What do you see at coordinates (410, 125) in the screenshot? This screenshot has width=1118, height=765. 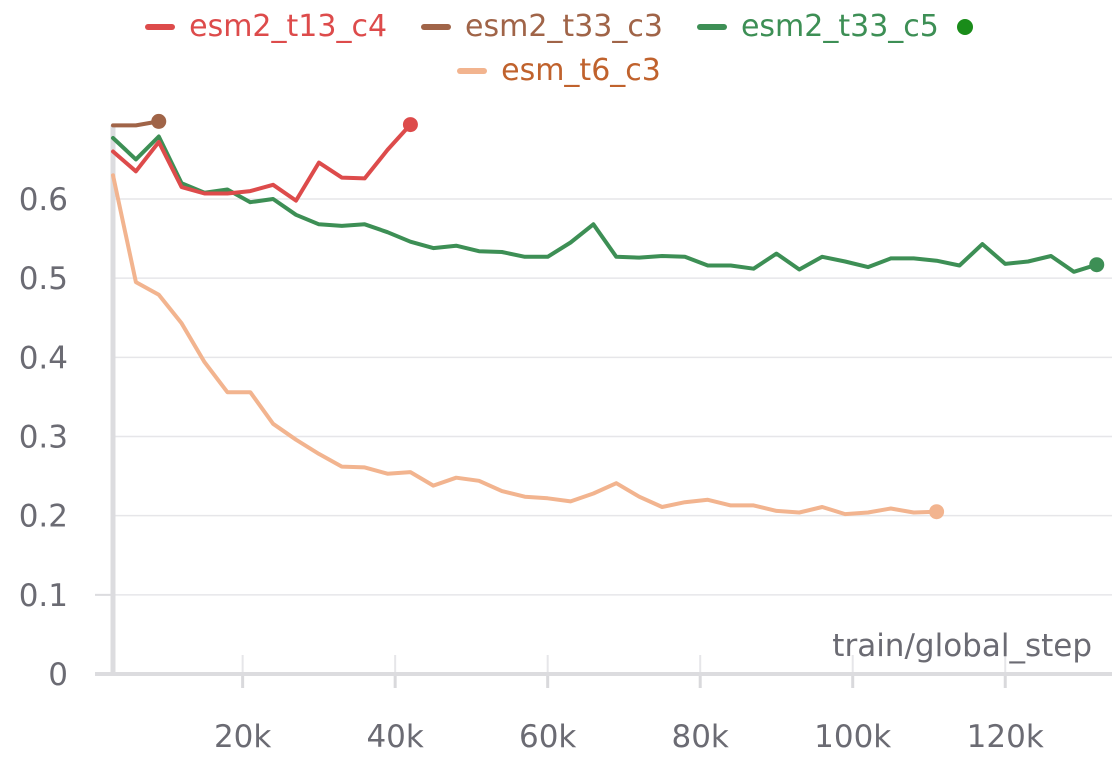 I see `series-end-marker-esm2-t13-c4` at bounding box center [410, 125].